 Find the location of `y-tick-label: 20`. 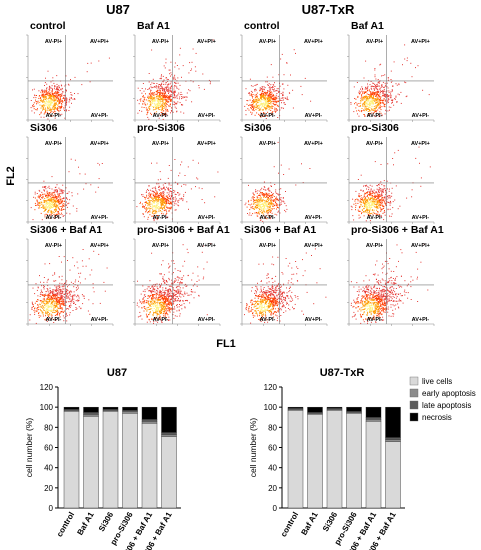

y-tick-label: 20 is located at coordinates (272, 488).